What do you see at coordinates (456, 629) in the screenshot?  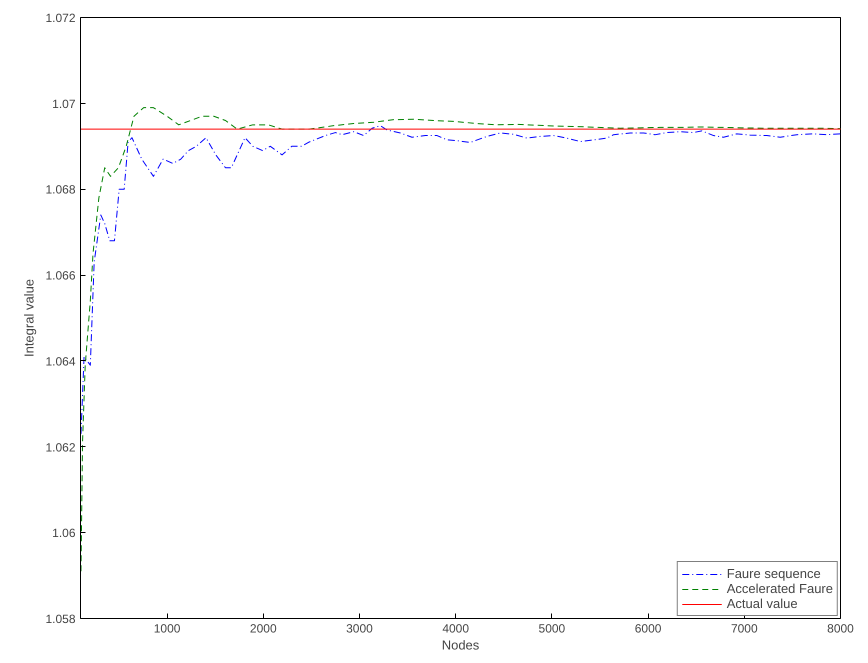 I see `x-tick-label: 4000` at bounding box center [456, 629].